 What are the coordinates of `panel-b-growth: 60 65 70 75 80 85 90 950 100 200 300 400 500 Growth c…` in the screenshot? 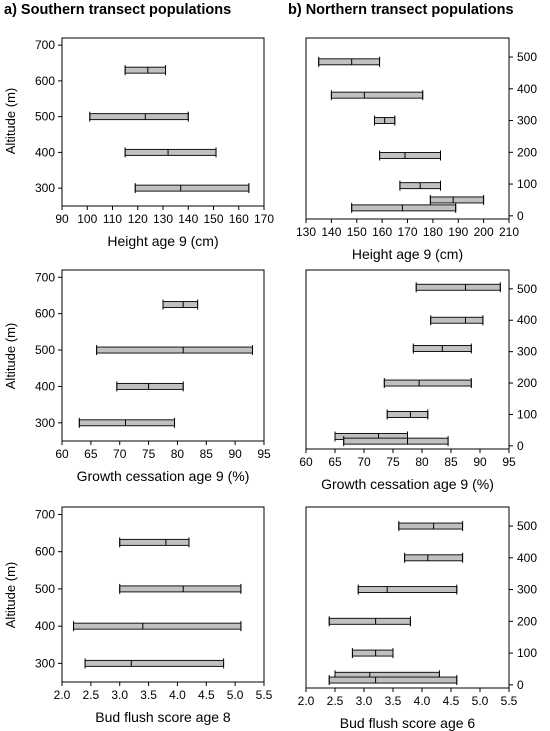 It's located at (418, 380).